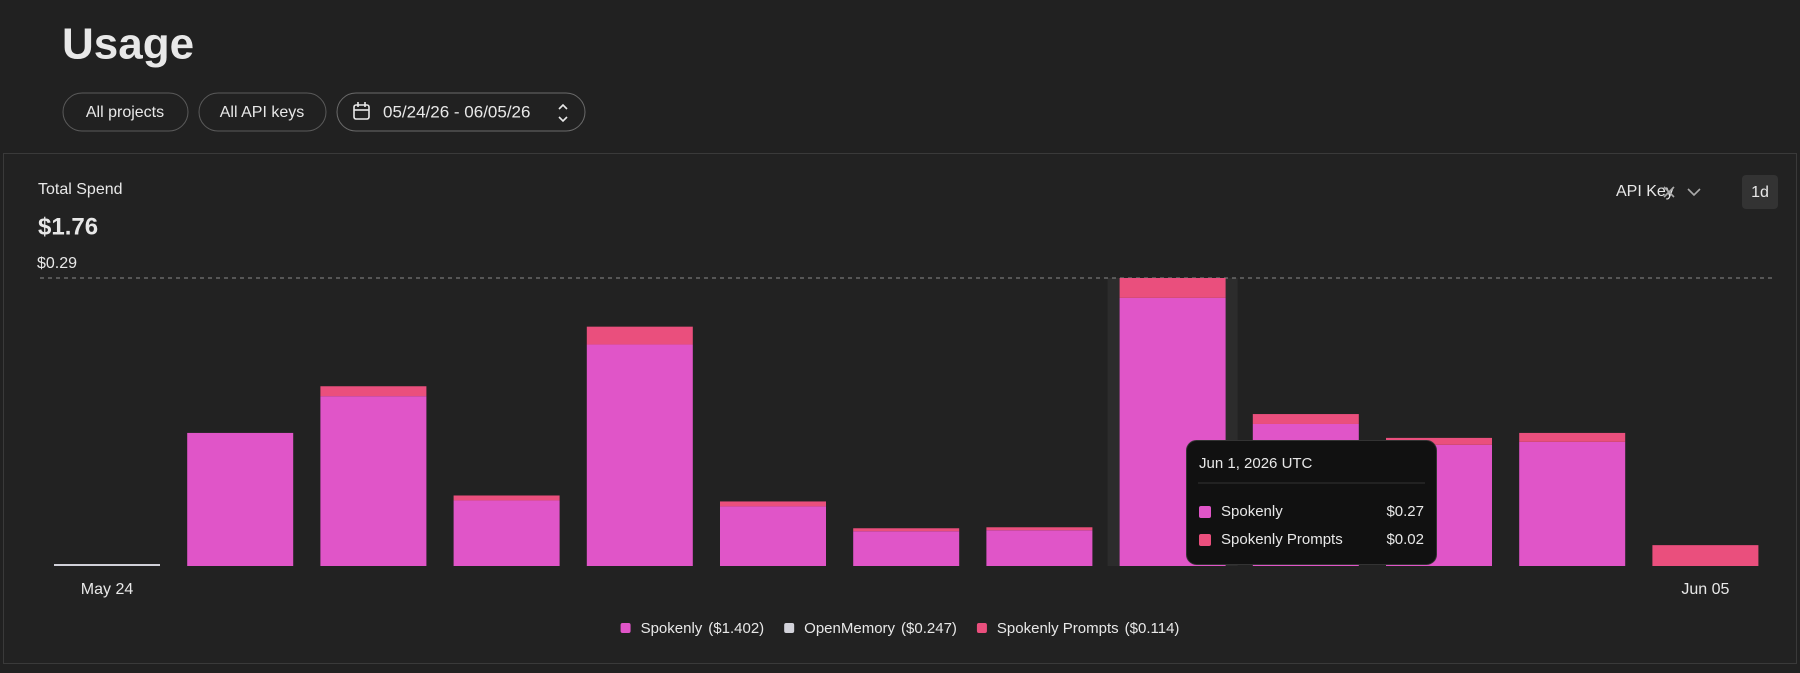  What do you see at coordinates (929, 628) in the screenshot?
I see `legend-total: ($0.247)` at bounding box center [929, 628].